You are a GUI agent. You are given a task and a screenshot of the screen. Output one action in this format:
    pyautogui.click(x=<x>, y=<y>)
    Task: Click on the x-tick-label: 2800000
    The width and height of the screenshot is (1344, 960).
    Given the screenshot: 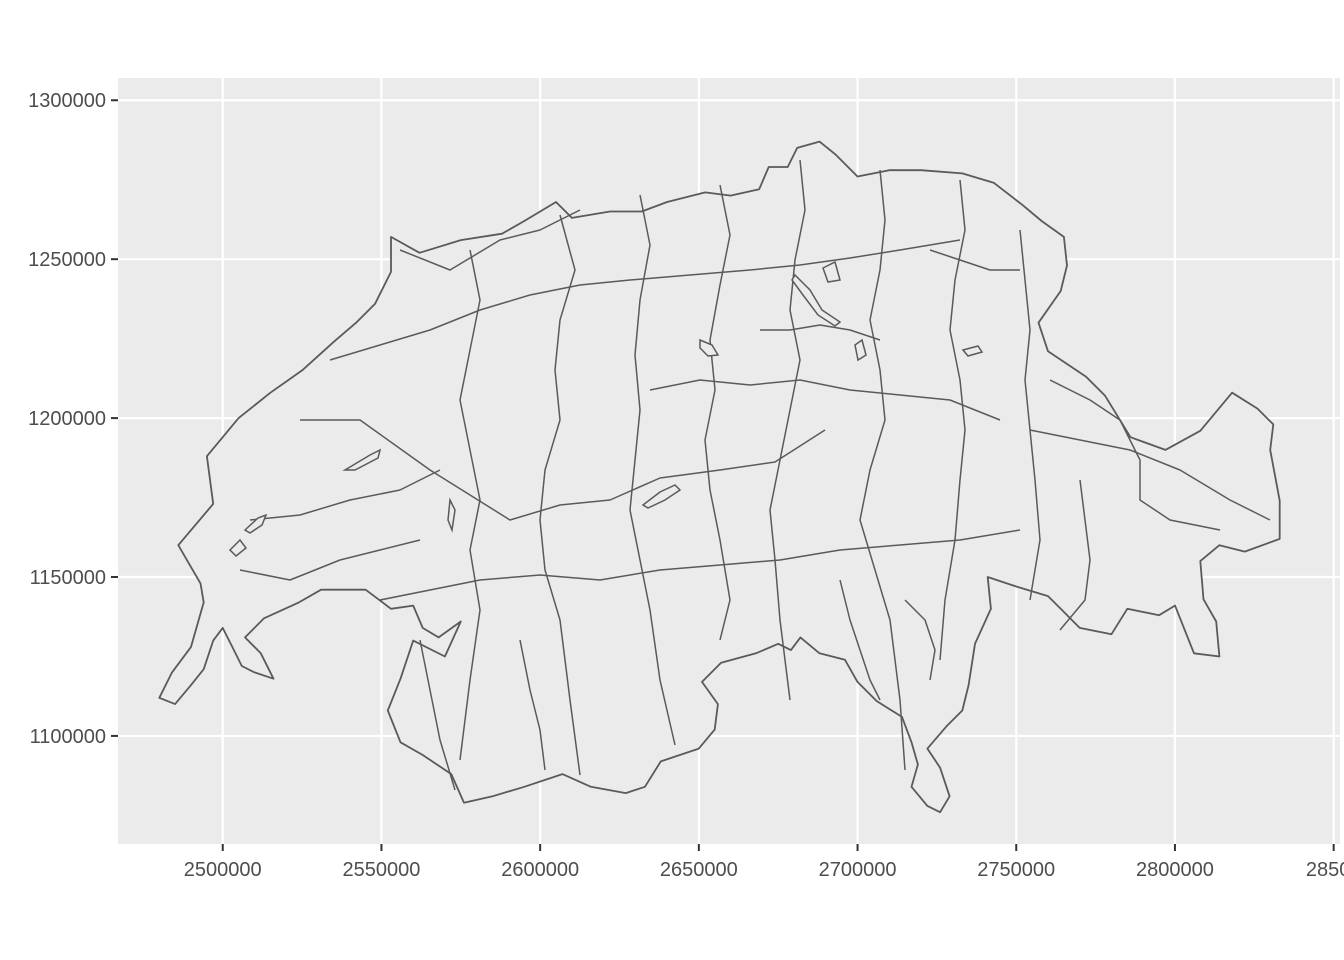 What is the action you would take?
    pyautogui.click(x=1175, y=870)
    